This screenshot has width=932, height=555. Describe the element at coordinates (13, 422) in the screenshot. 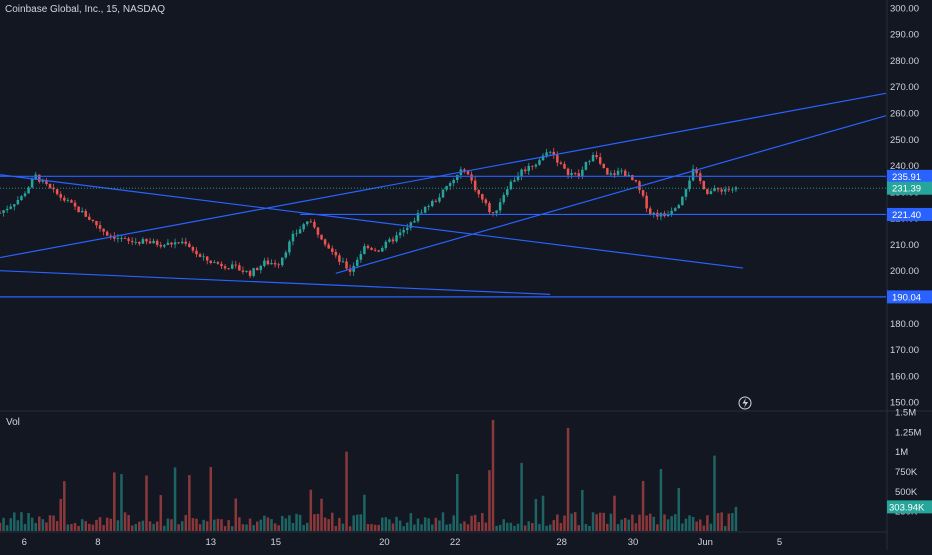

I see `volume-pane-title: Vol` at that location.